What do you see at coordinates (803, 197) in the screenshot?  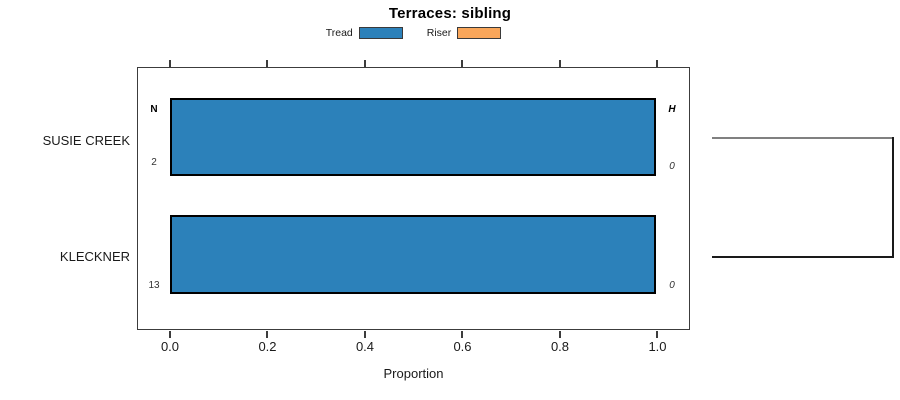 I see `sibling-bracket` at bounding box center [803, 197].